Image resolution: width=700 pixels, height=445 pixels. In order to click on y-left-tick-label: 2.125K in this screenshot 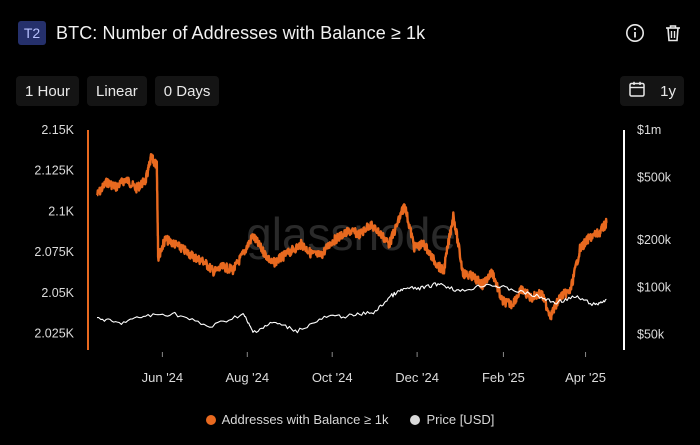, I will do `click(54, 171)`.